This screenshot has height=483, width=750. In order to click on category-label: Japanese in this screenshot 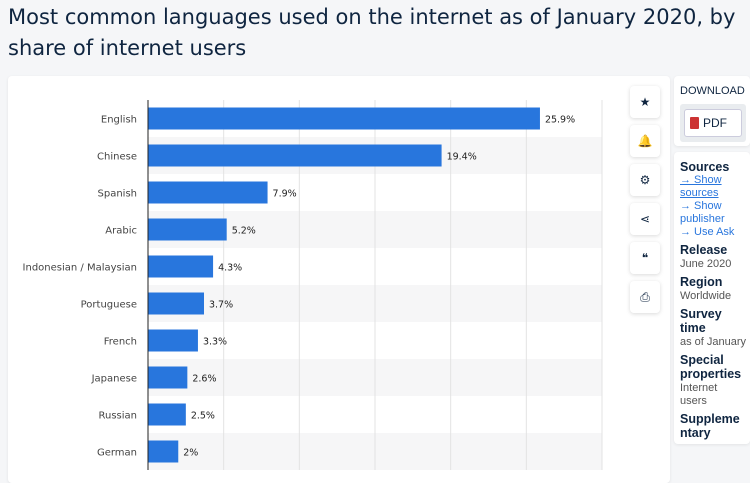, I will do `click(114, 379)`.